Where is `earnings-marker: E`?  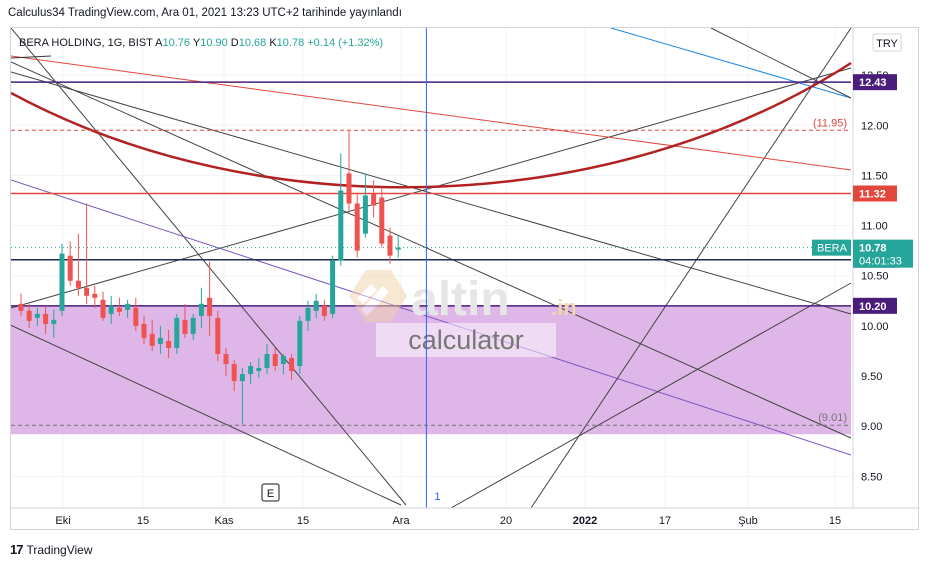
earnings-marker: E is located at coordinates (270, 492).